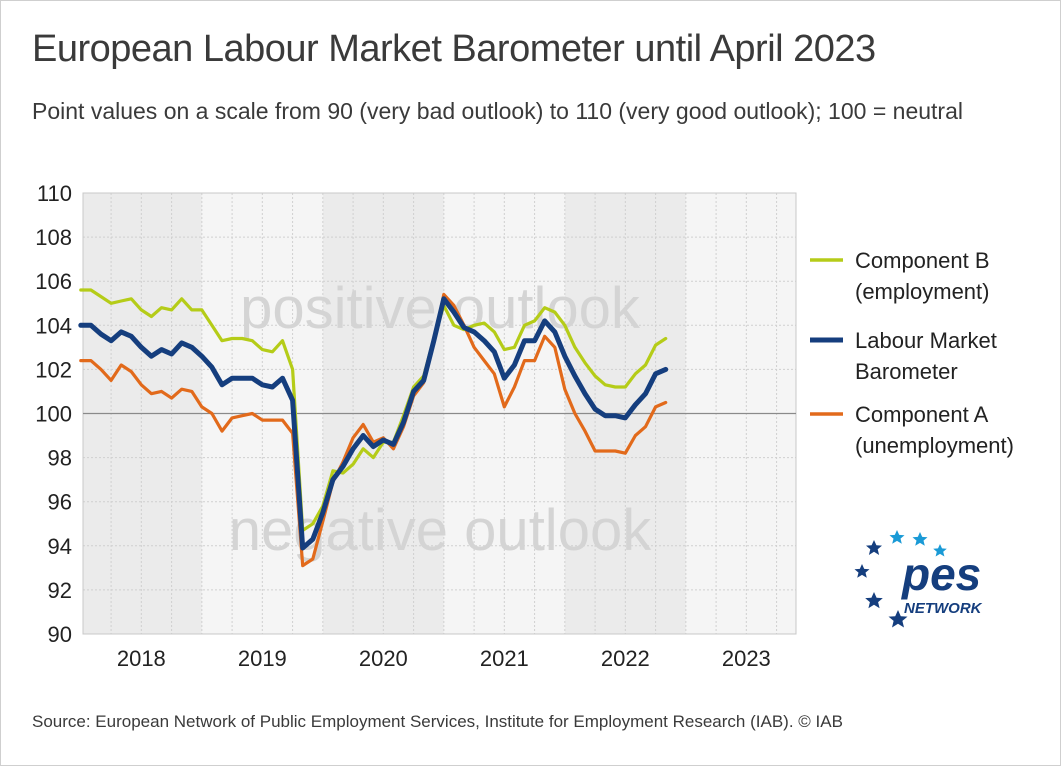 Image resolution: width=1063 pixels, height=768 pixels. What do you see at coordinates (53, 369) in the screenshot?
I see `y-tick-label: 102` at bounding box center [53, 369].